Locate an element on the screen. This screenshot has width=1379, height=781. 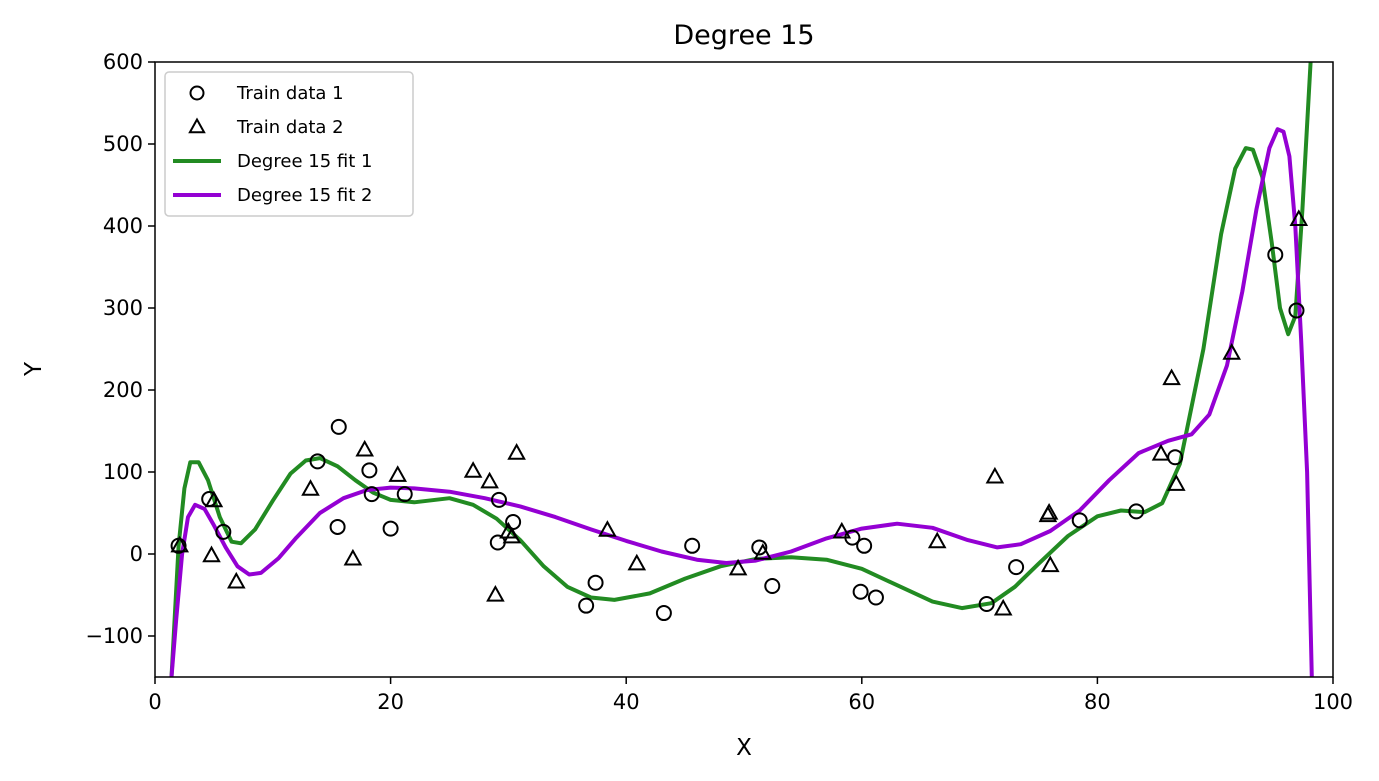
legend-item: Degree 15 fit 2 is located at coordinates (272, 195).